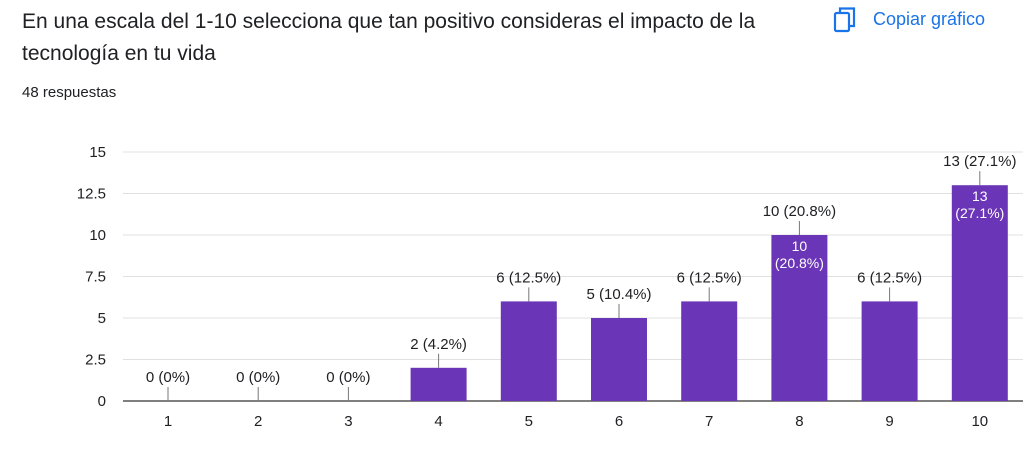  What do you see at coordinates (529, 421) in the screenshot?
I see `x-tick-label-5: 5` at bounding box center [529, 421].